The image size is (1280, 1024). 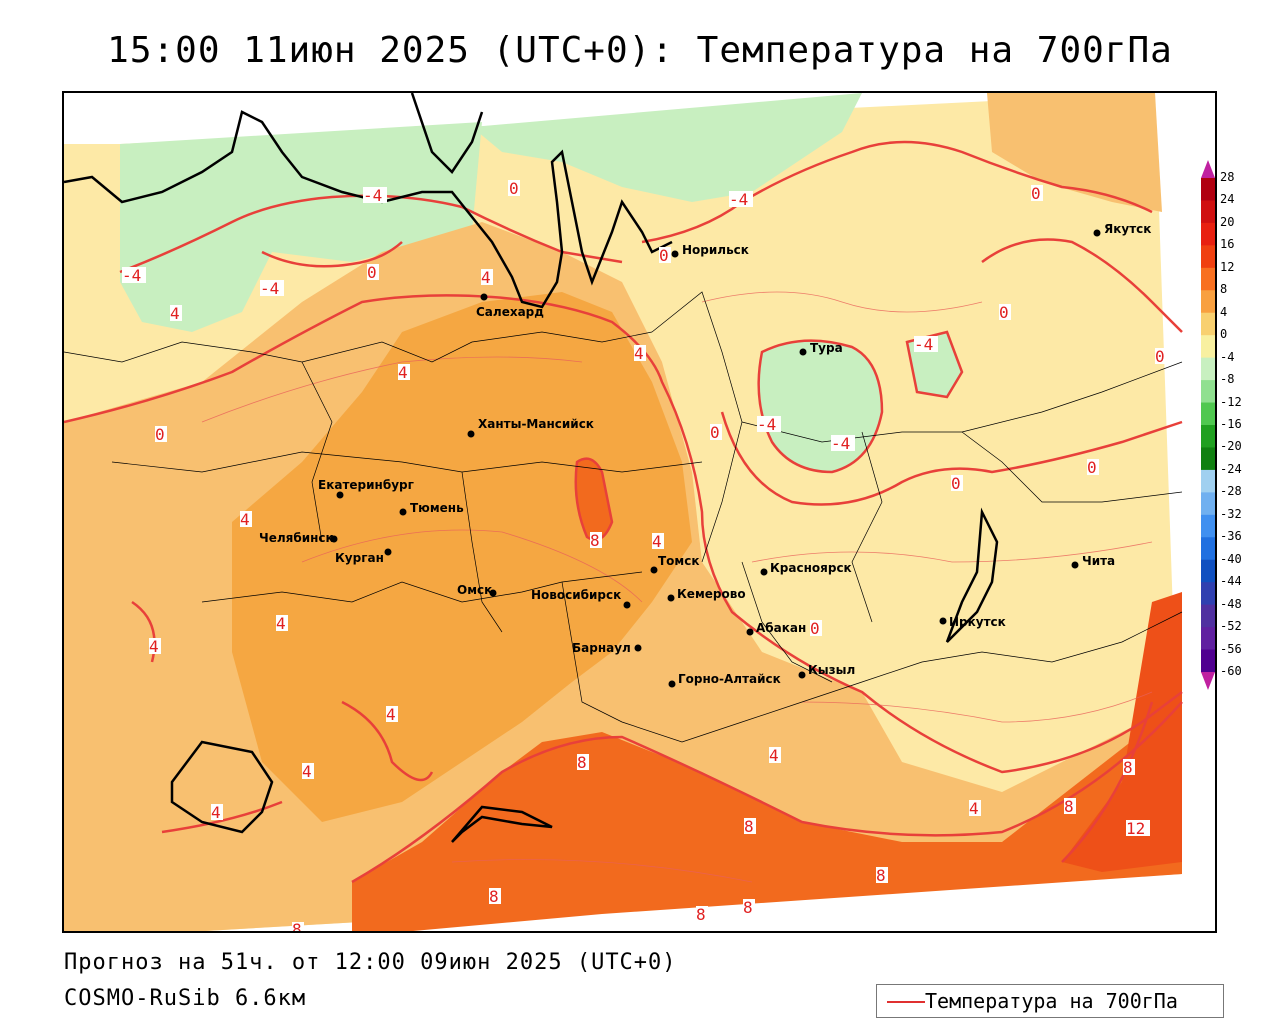 I want to click on colorbar-top-arrow, so click(x=1208, y=169).